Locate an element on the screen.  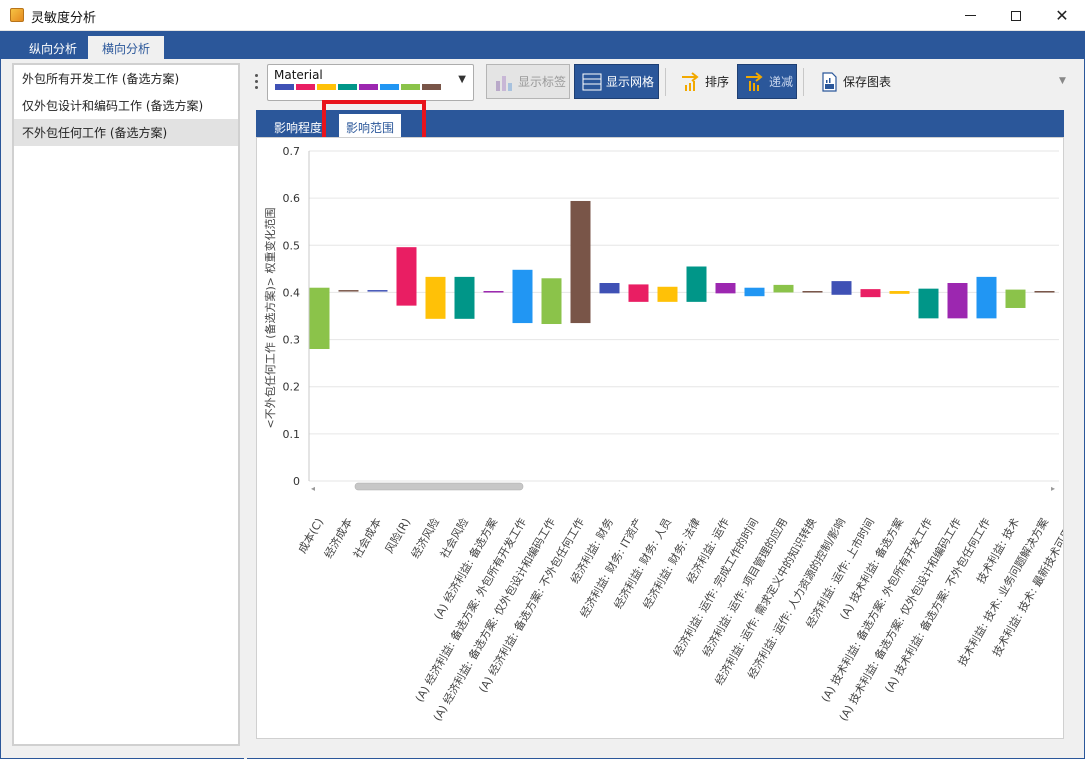
sort-button: 排序 is located at coordinates (703, 81).